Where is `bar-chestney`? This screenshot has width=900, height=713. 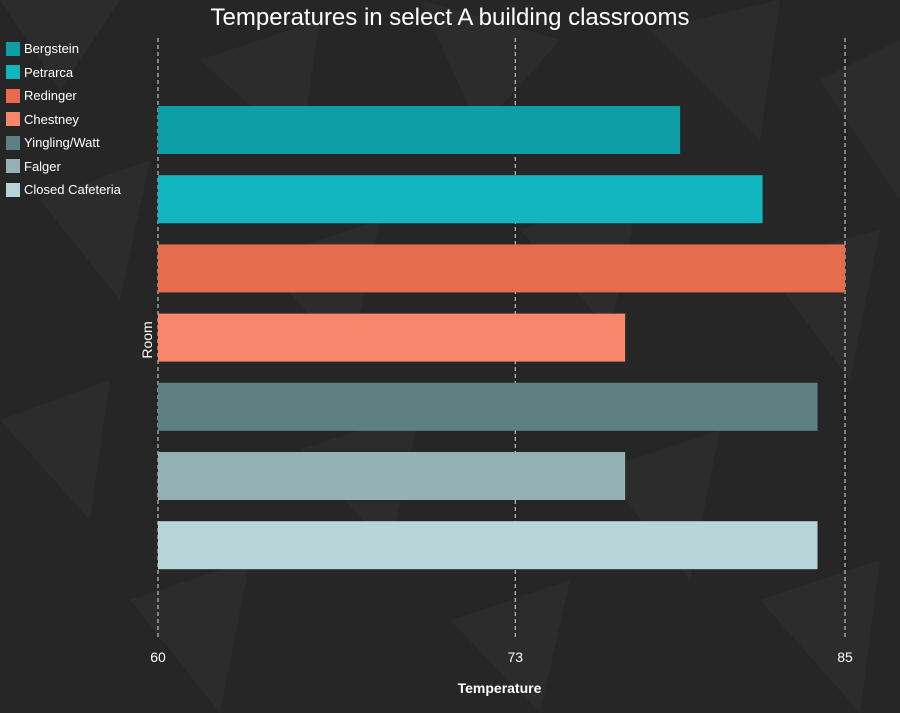
bar-chestney is located at coordinates (392, 337).